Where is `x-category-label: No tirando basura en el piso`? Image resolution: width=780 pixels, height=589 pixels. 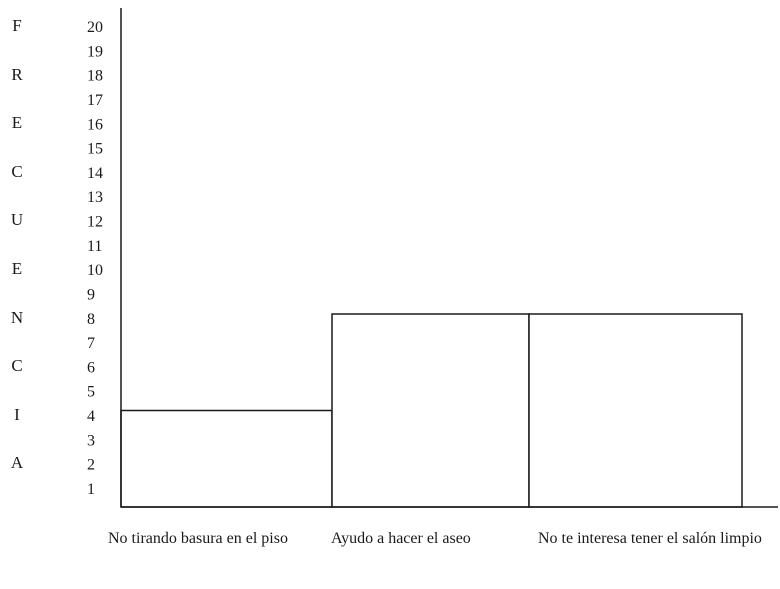
x-category-label: No tirando basura en el piso is located at coordinates (198, 538).